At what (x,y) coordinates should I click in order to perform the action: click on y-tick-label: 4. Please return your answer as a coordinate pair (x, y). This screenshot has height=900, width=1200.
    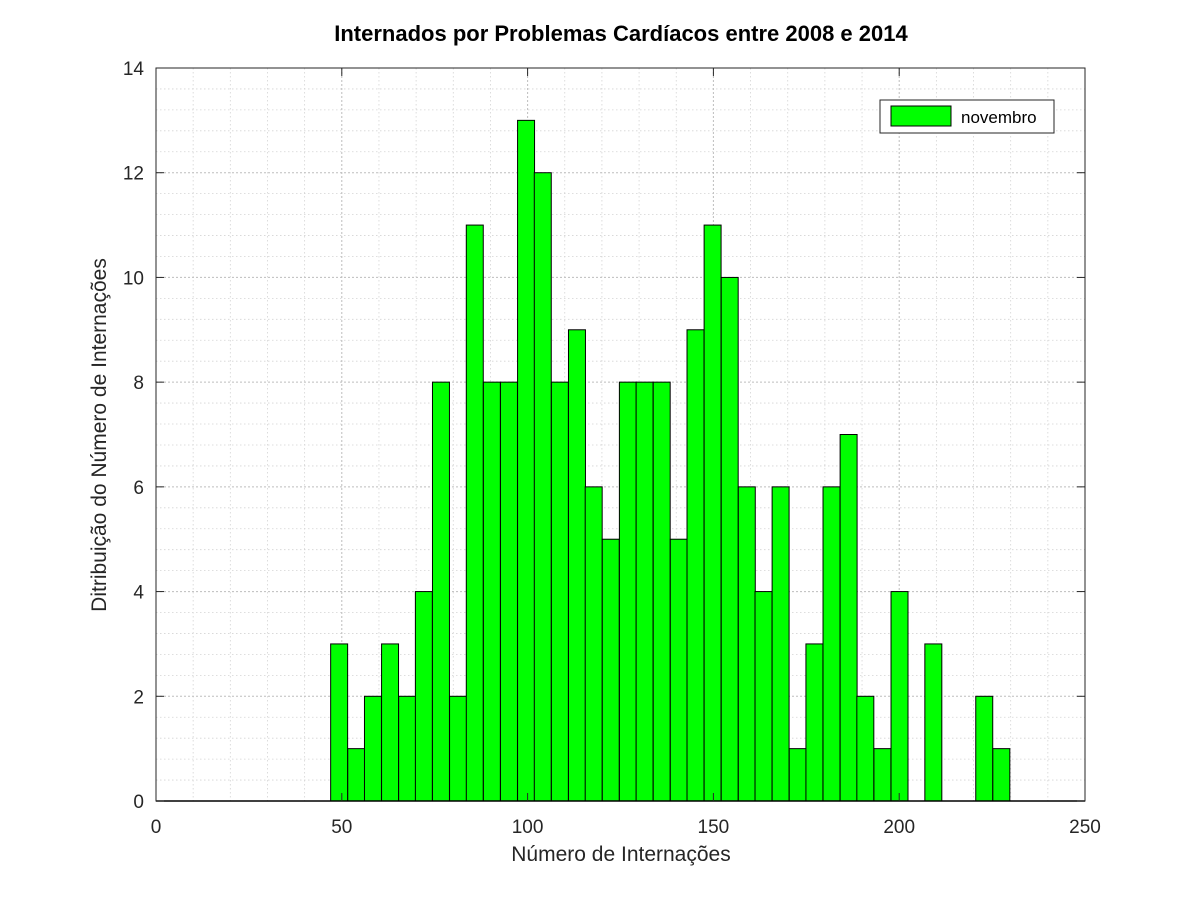
    Looking at the image, I should click on (138, 593).